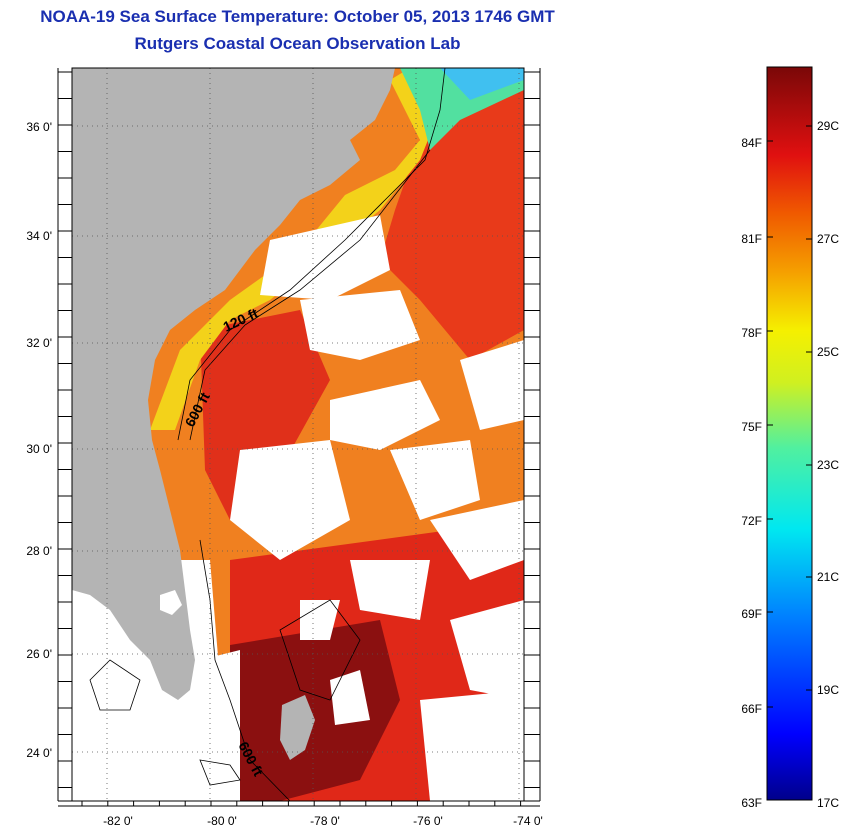 Image resolution: width=849 pixels, height=832 pixels. I want to click on lake-okeechobee, so click(171, 602).